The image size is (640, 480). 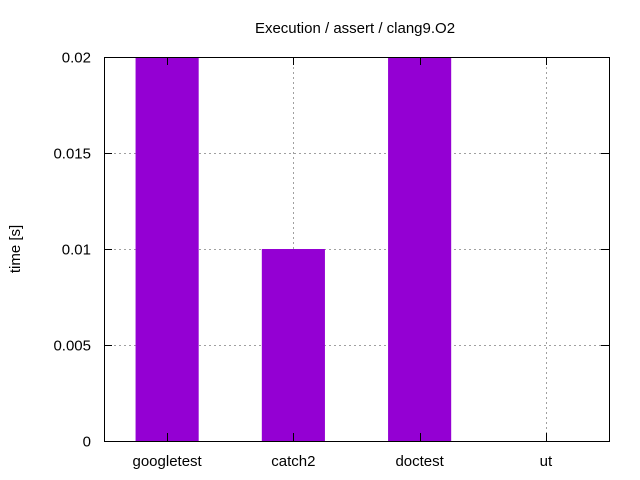 I want to click on x-tick-label: catch2, so click(x=293, y=461).